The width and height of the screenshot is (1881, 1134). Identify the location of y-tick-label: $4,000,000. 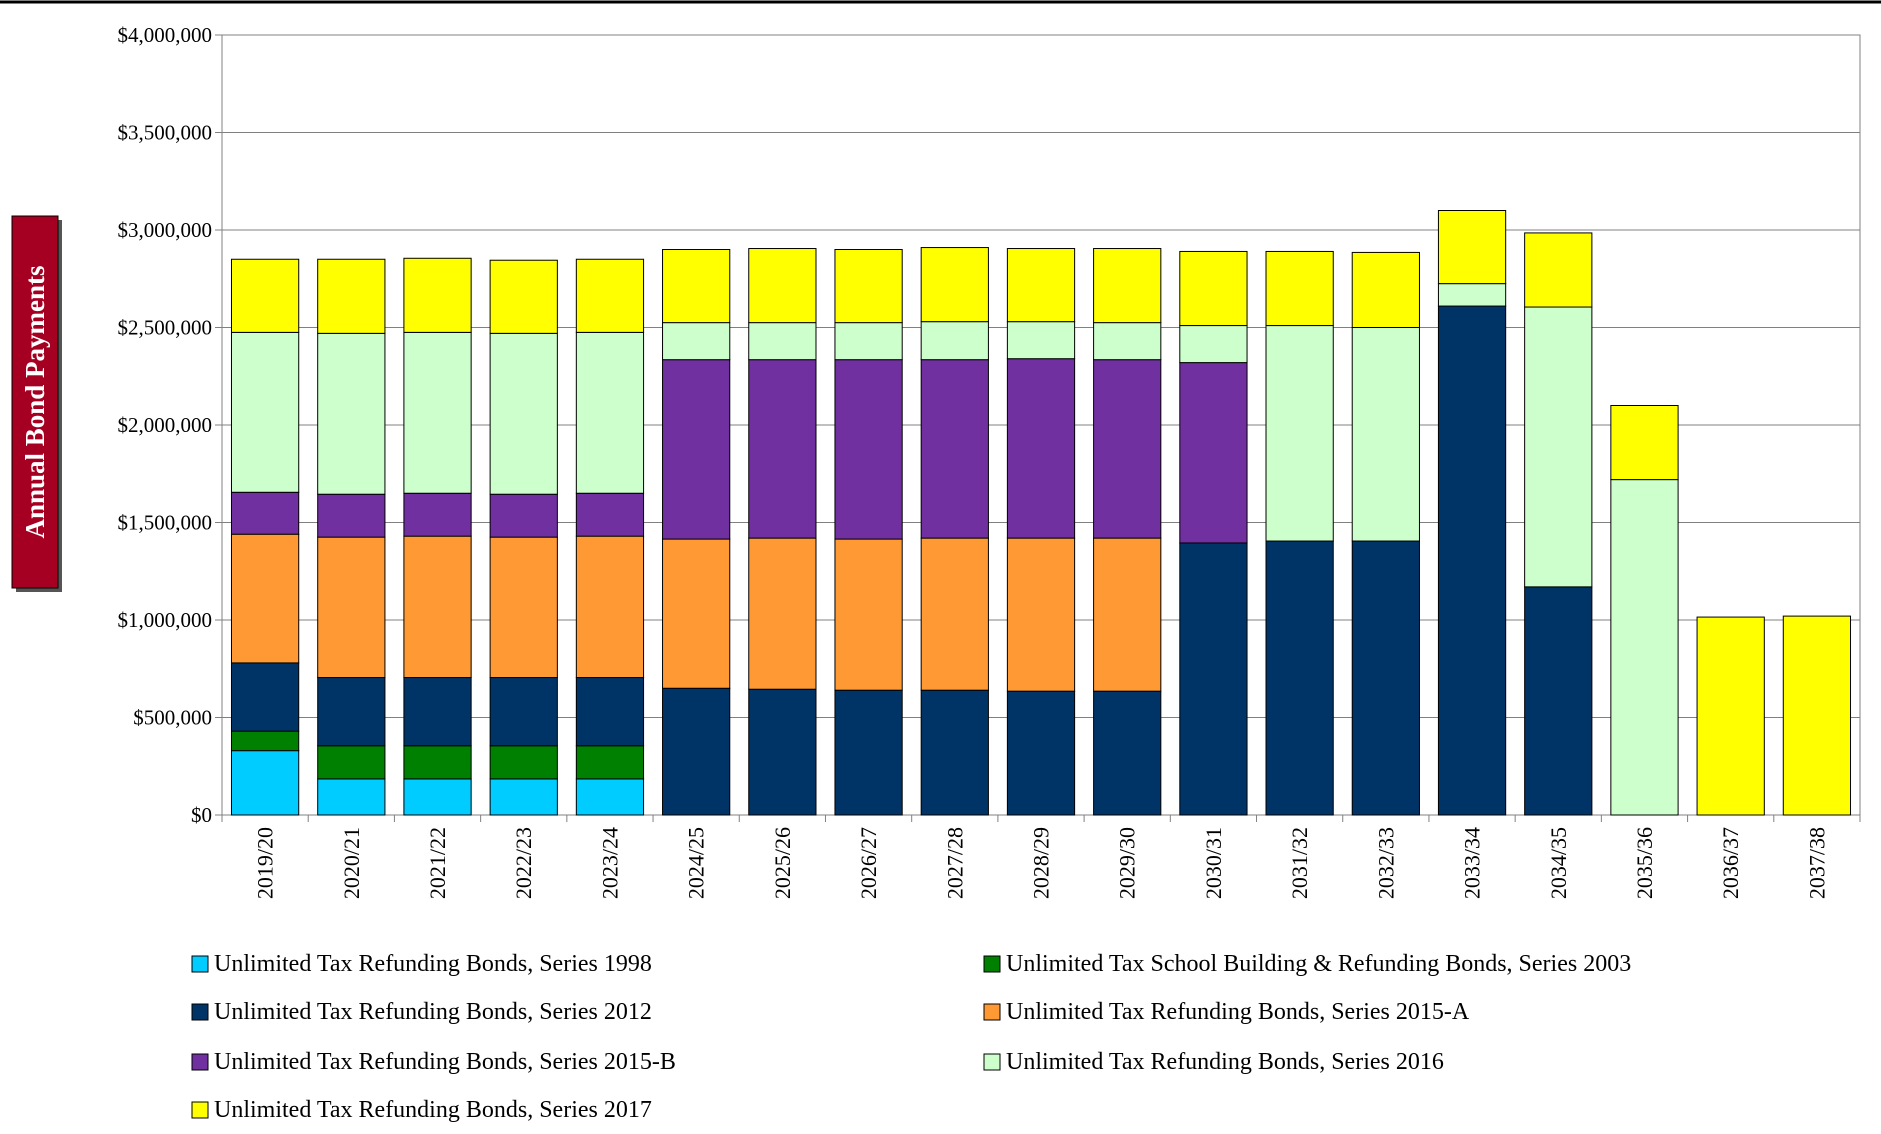
(165, 35).